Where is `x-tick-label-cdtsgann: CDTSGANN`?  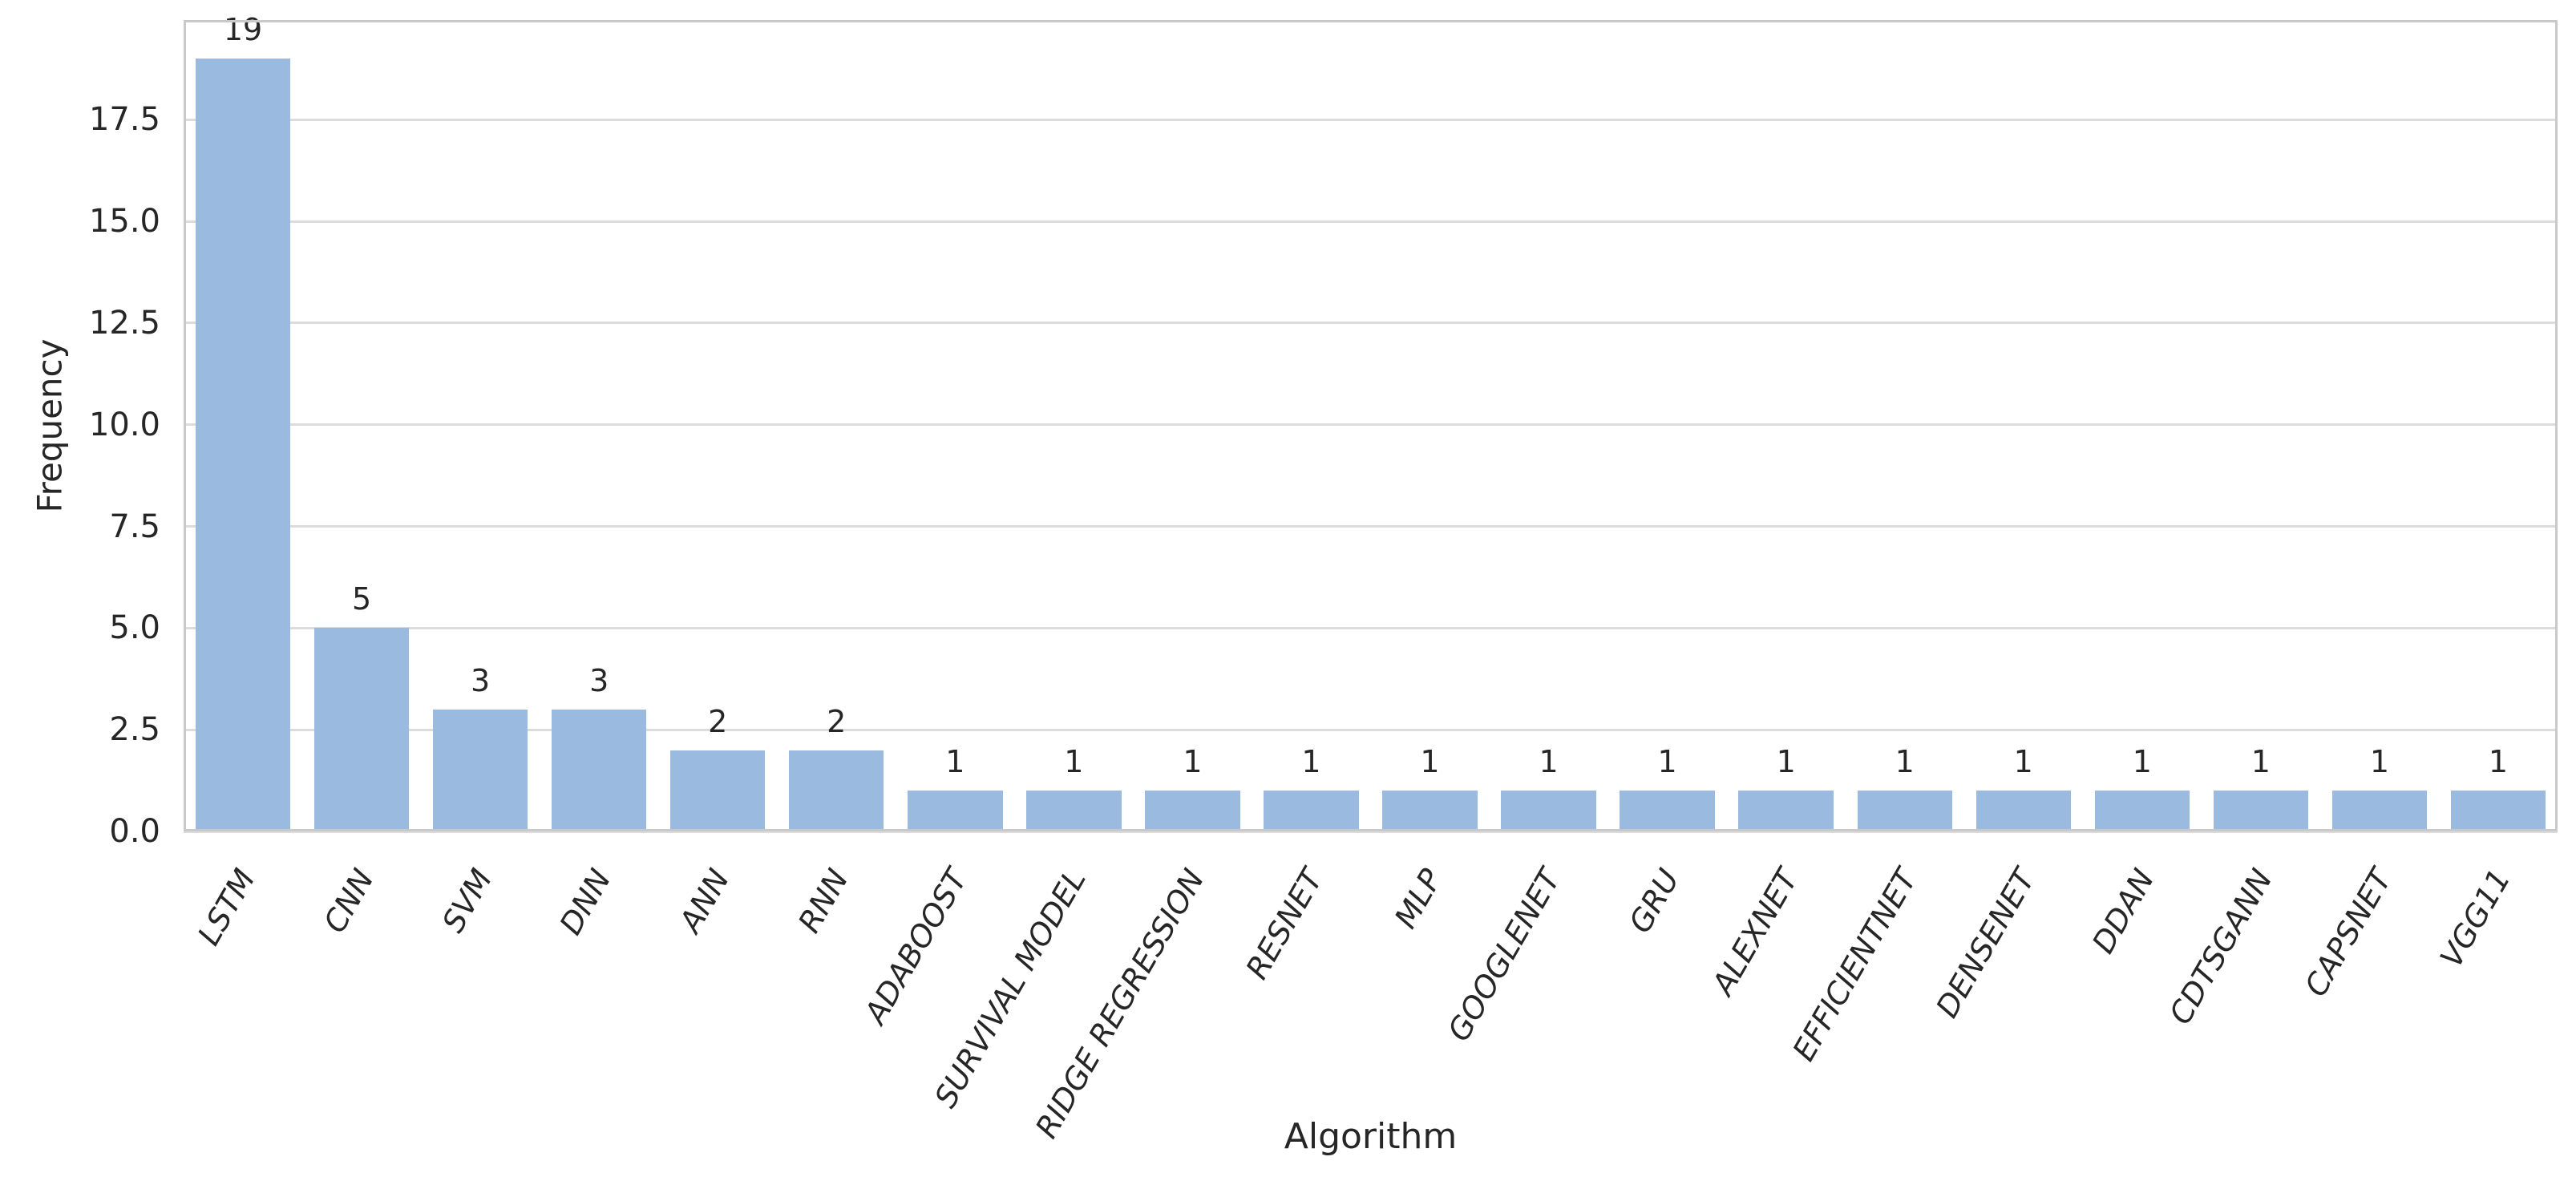 x-tick-label-cdtsgann: CDTSGANN is located at coordinates (2221, 947).